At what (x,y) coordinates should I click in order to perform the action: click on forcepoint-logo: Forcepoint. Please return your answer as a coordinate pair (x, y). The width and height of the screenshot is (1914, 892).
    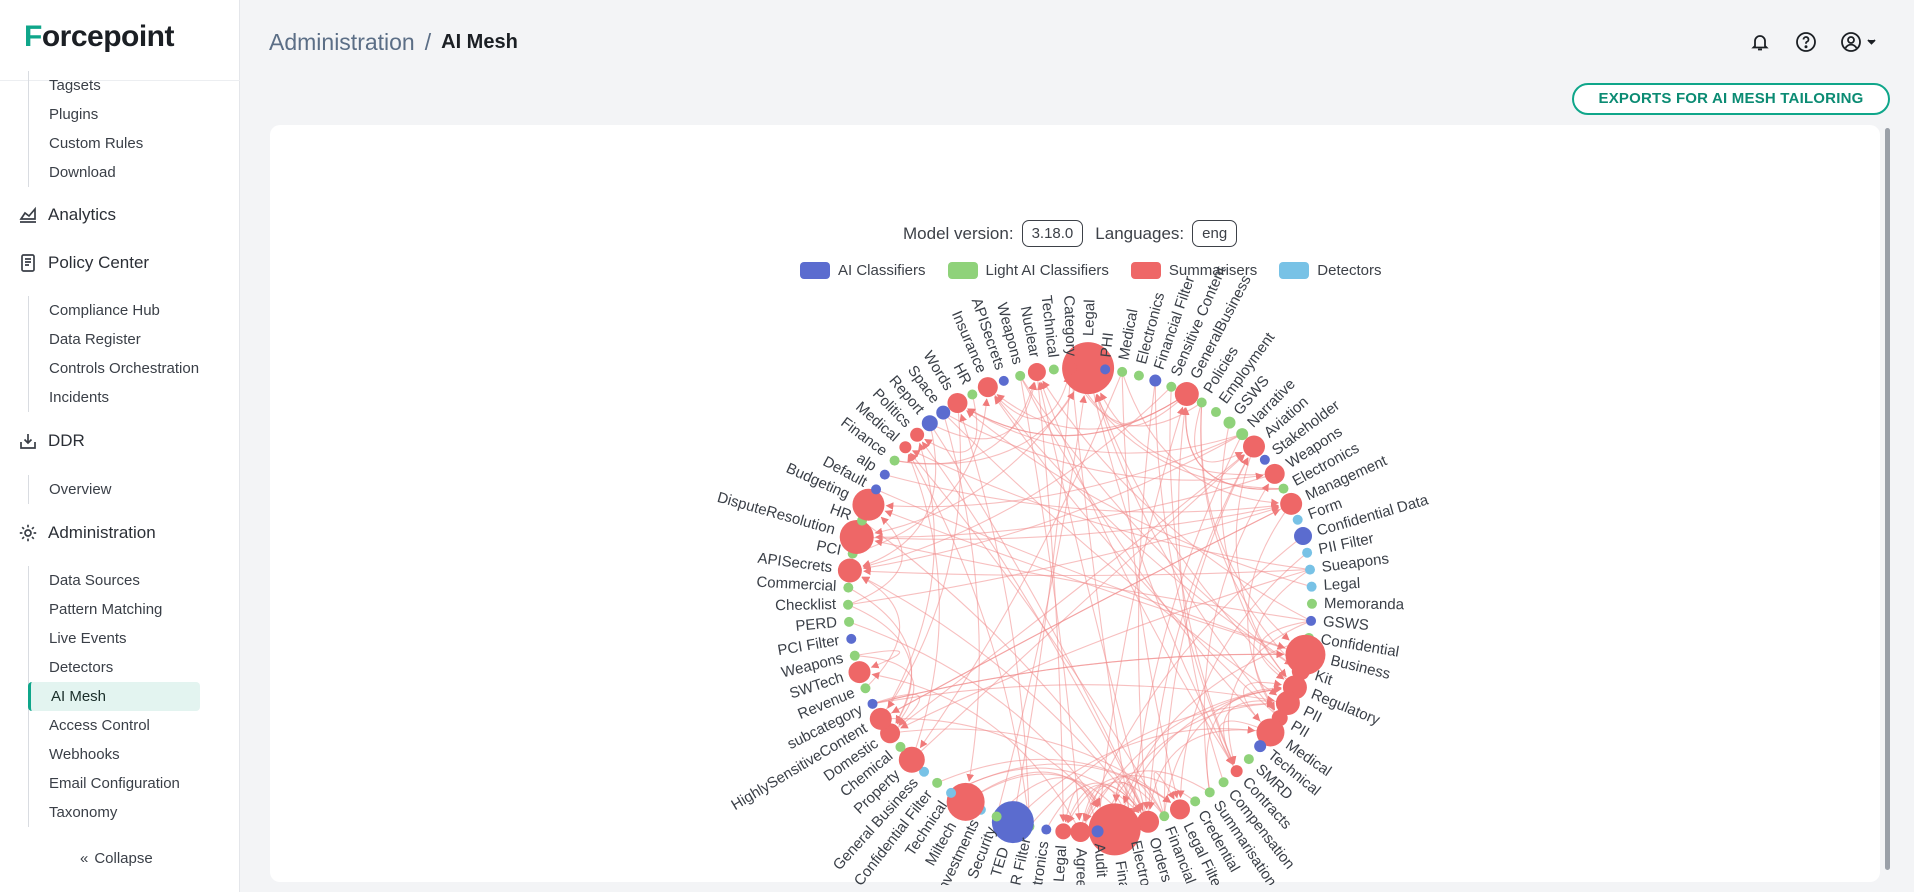
    Looking at the image, I should click on (99, 36).